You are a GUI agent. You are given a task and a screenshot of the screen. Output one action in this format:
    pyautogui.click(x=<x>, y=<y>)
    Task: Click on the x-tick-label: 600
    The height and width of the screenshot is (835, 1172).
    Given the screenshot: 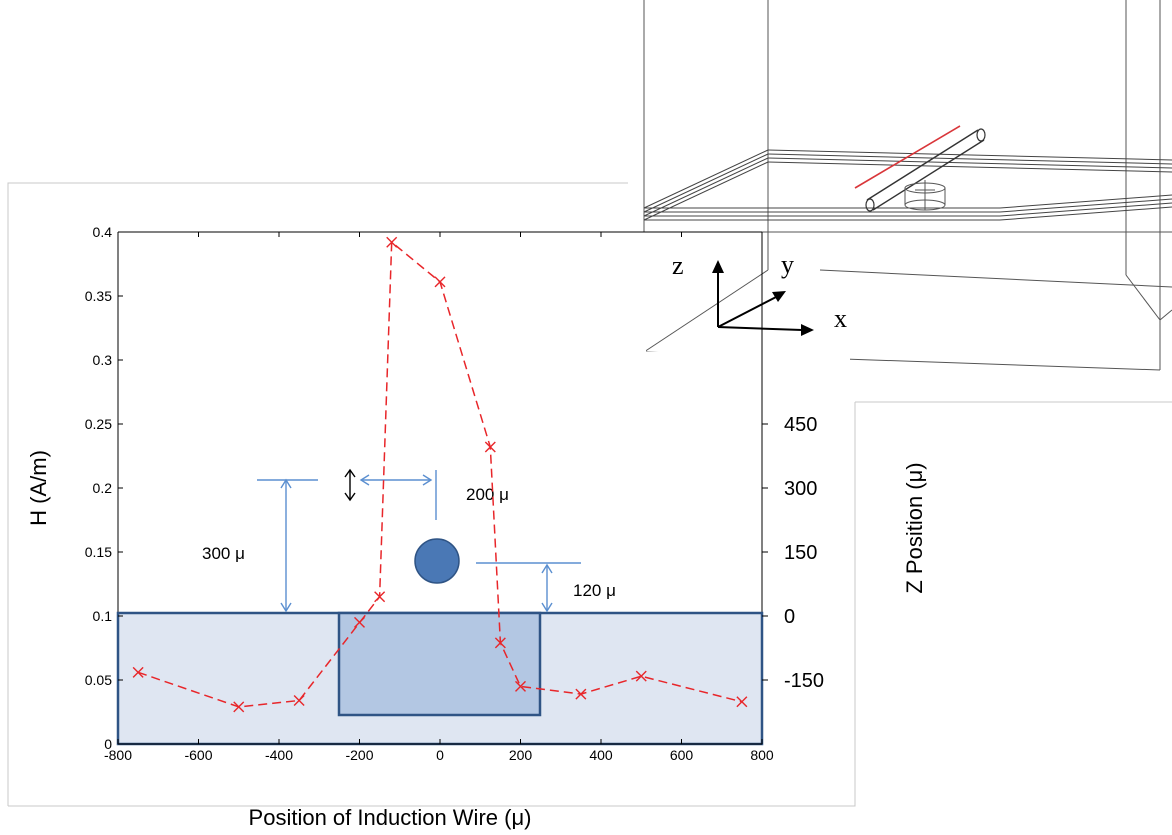 What is the action you would take?
    pyautogui.click(x=682, y=755)
    